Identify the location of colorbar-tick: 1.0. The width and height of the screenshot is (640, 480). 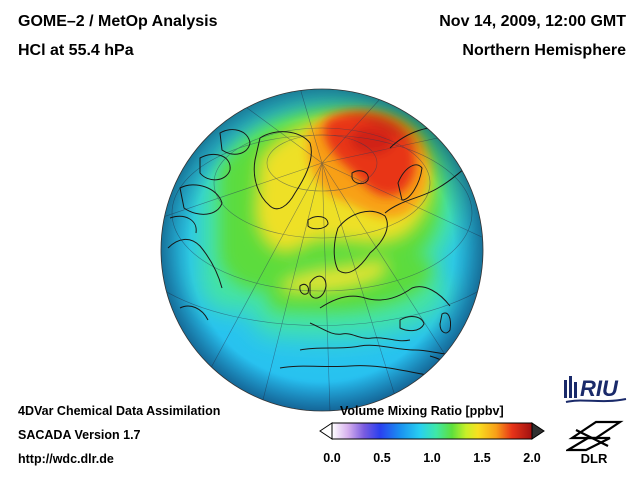
(432, 458).